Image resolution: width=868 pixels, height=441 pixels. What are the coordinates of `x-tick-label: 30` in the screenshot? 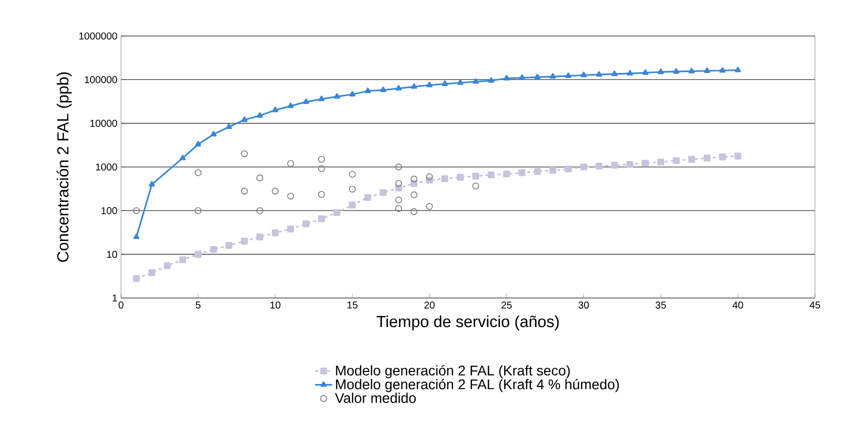 It's located at (583, 305).